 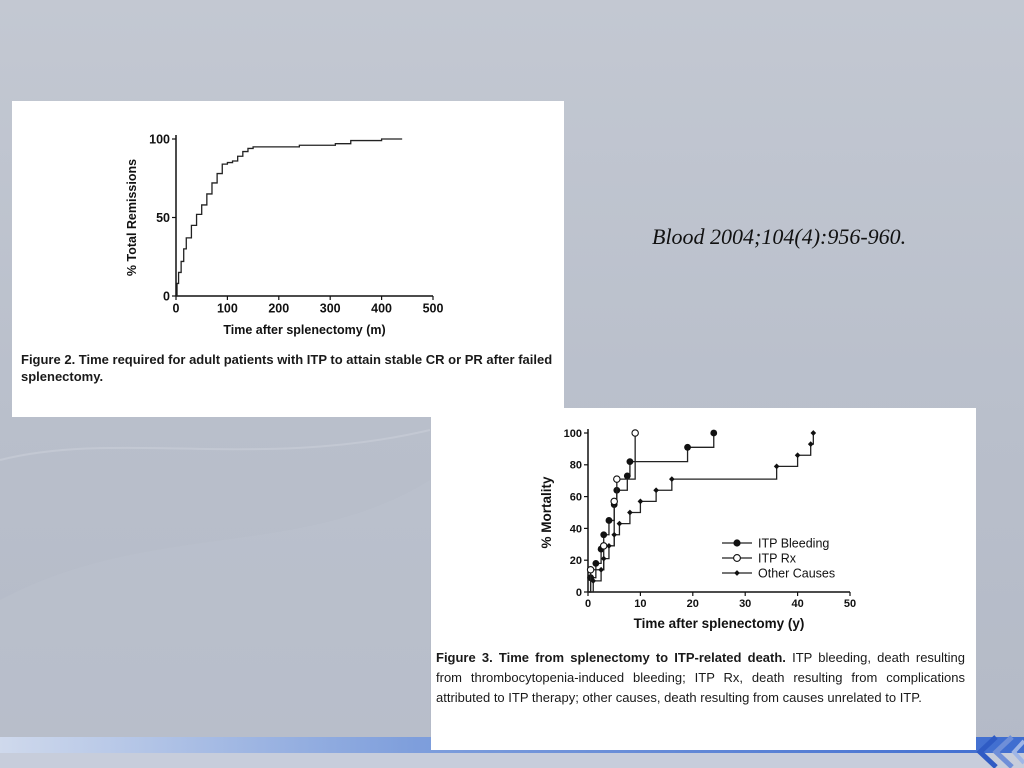 I want to click on x-tick-label: 100, so click(x=227, y=309).